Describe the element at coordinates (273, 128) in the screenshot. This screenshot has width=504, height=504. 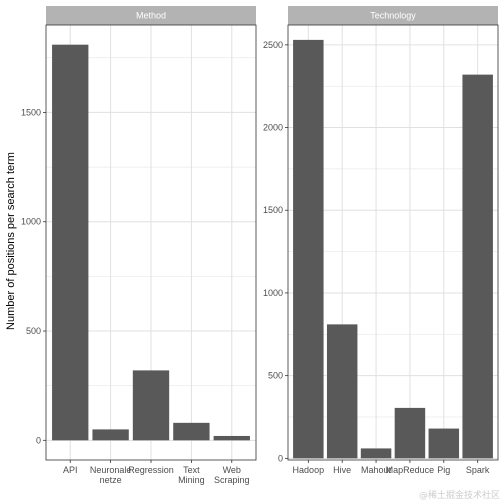
I see `y-tick-label: 2000` at that location.